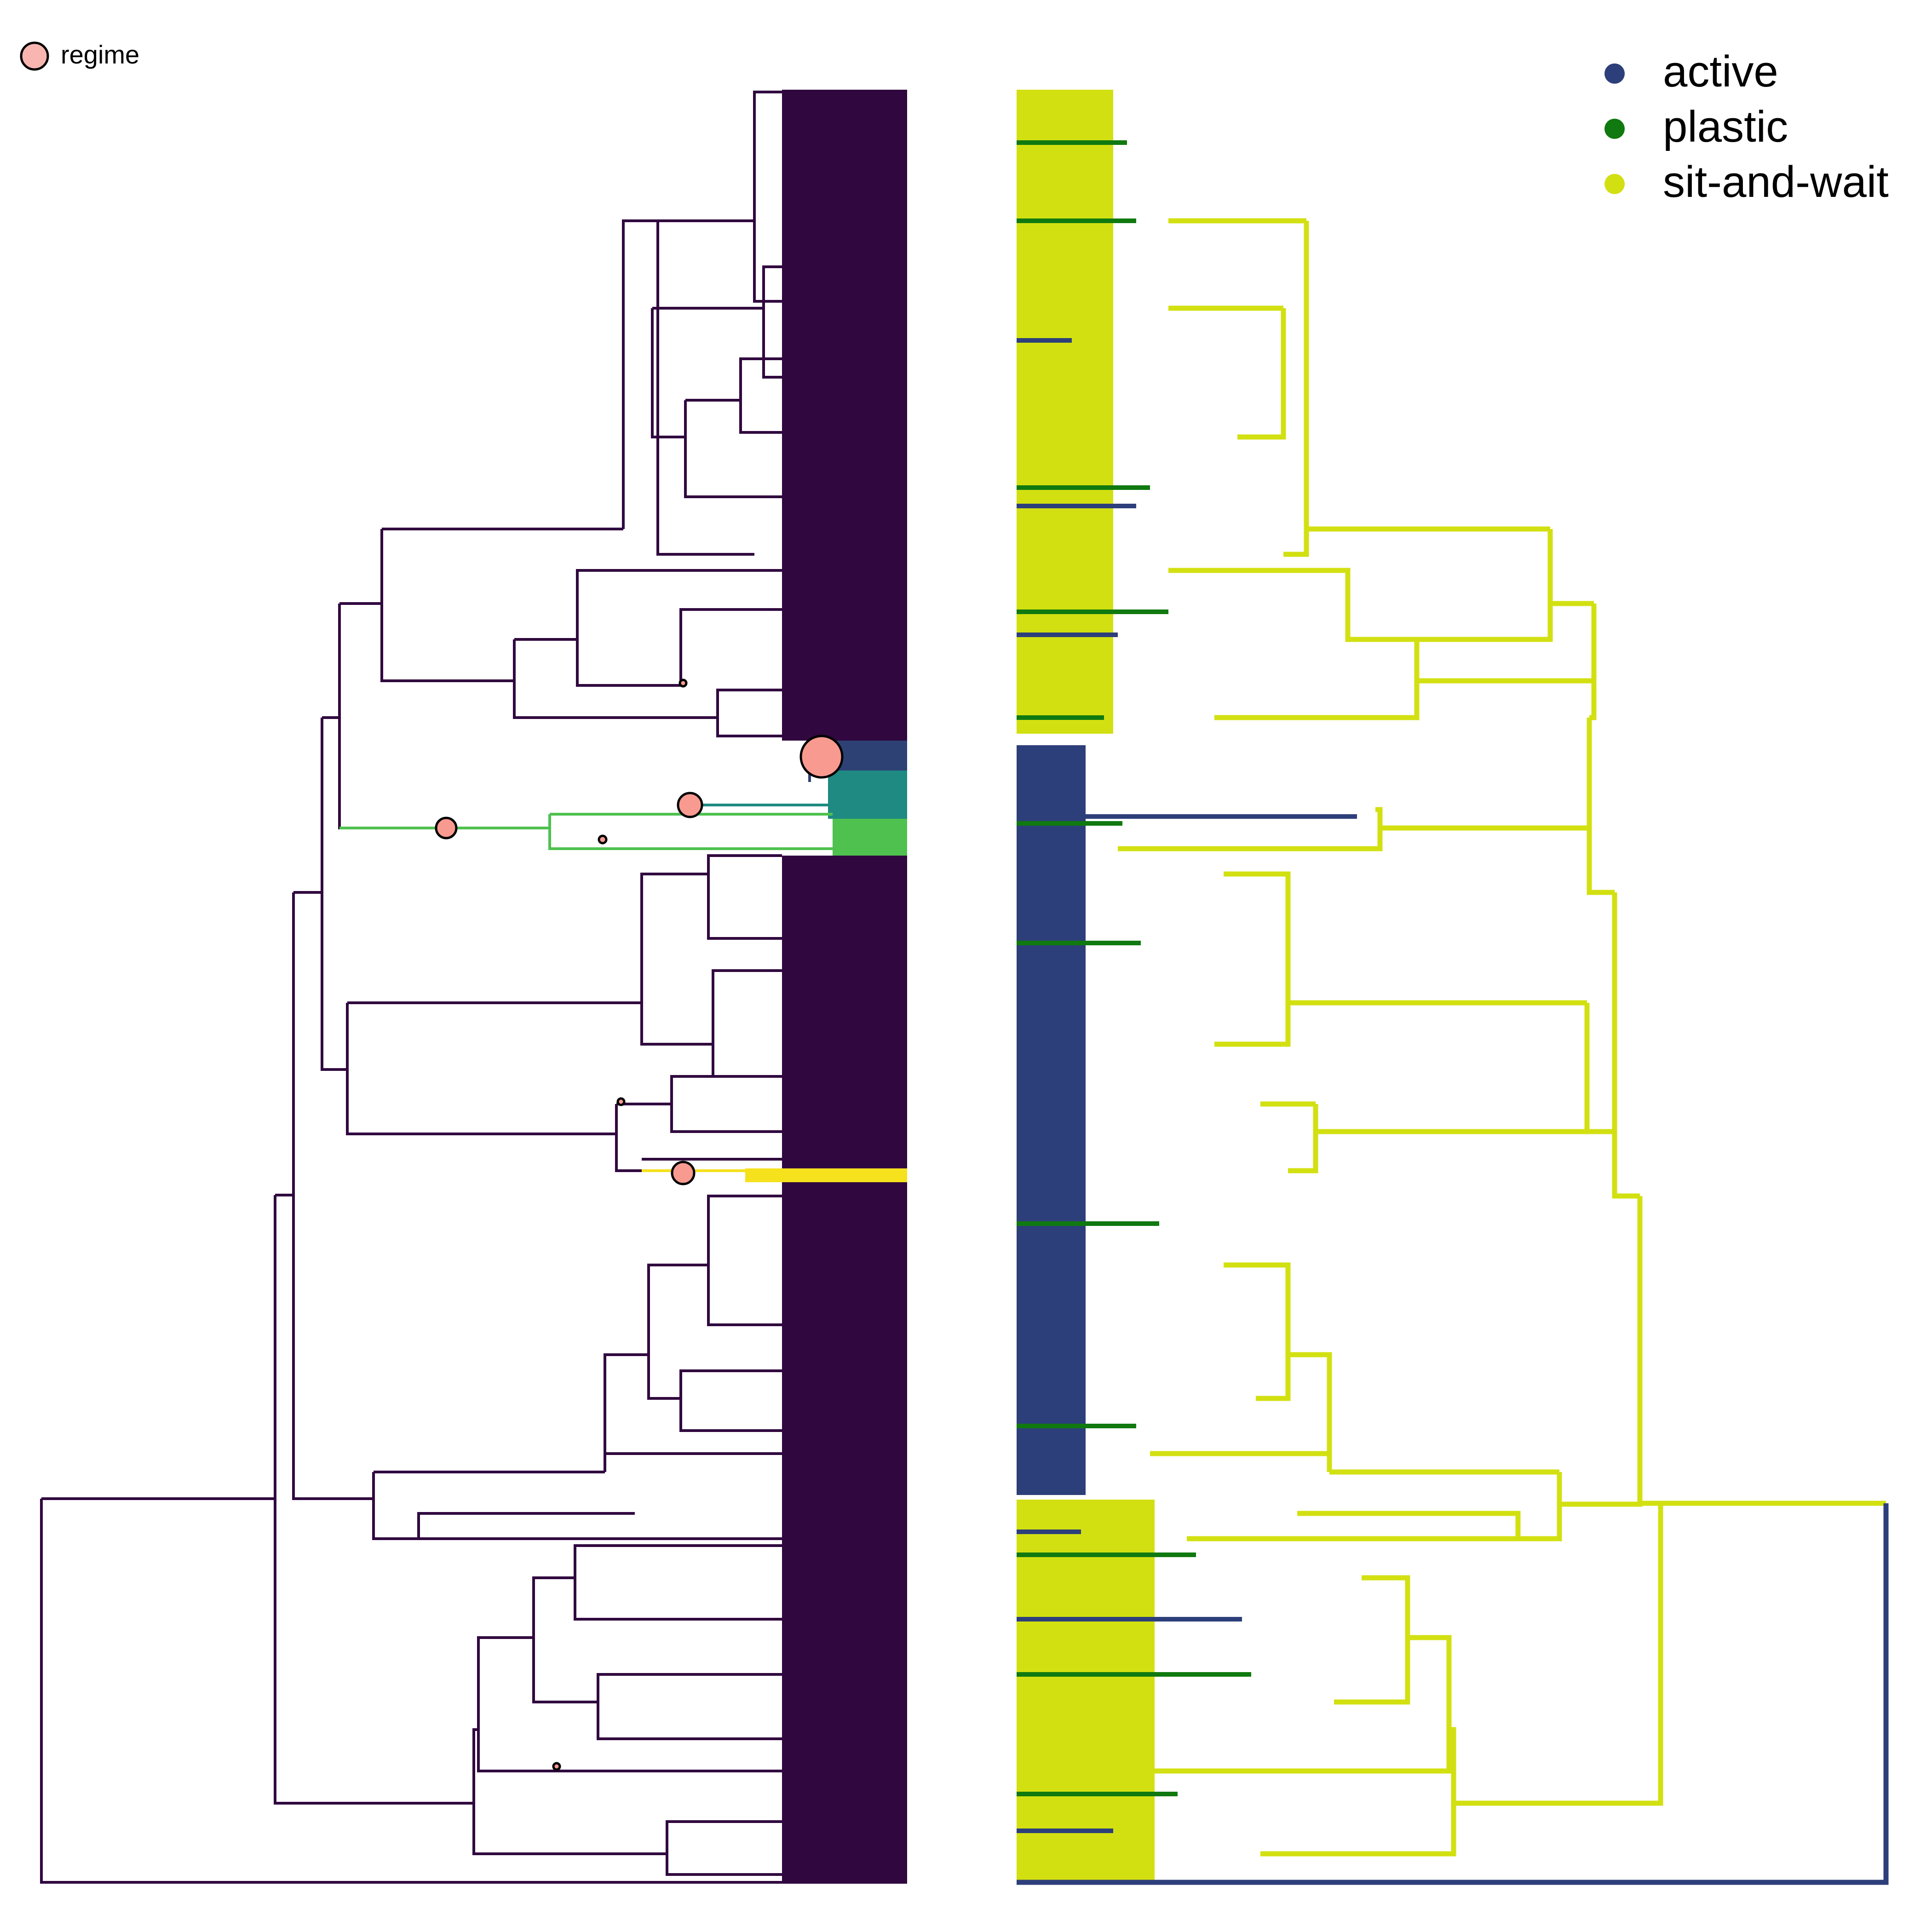 This screenshot has height=1932, width=1932. I want to click on legend-active-label: active, so click(1720, 71).